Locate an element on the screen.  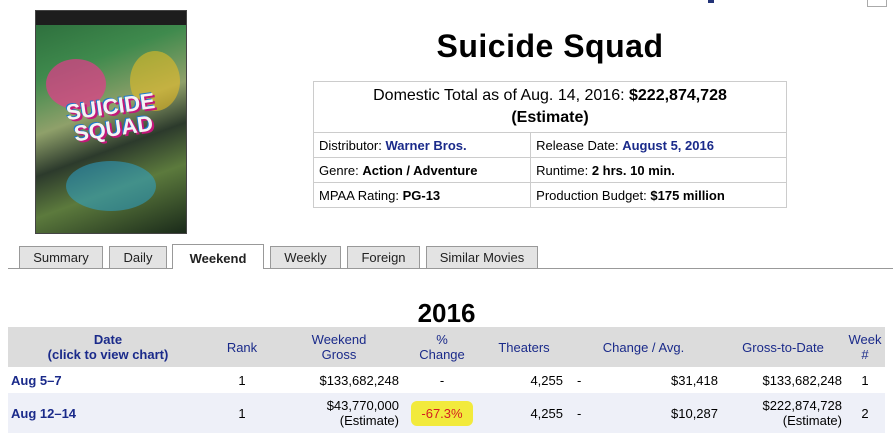
col-header-week: Week # is located at coordinates (865, 347).